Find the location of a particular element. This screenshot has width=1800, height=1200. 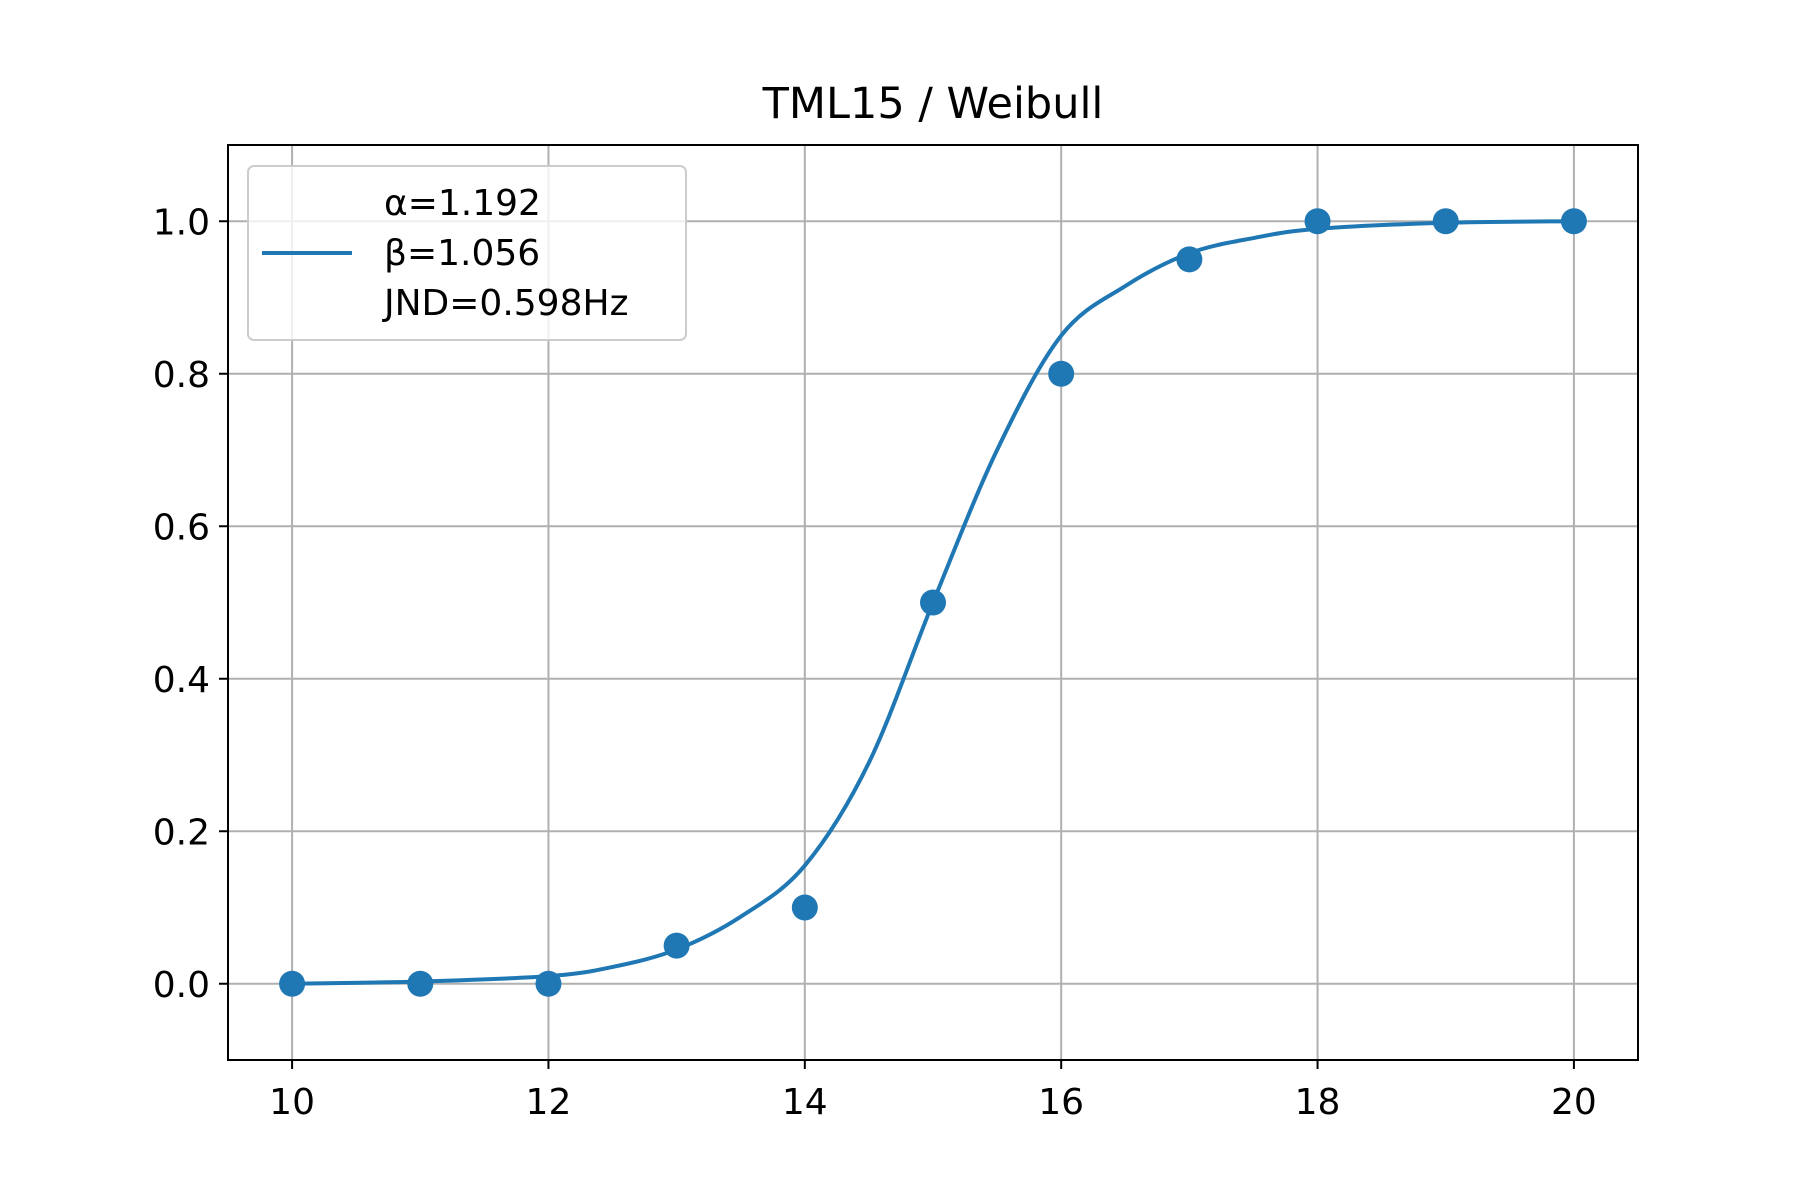

y-tick-label: 0.6 is located at coordinates (181, 527).